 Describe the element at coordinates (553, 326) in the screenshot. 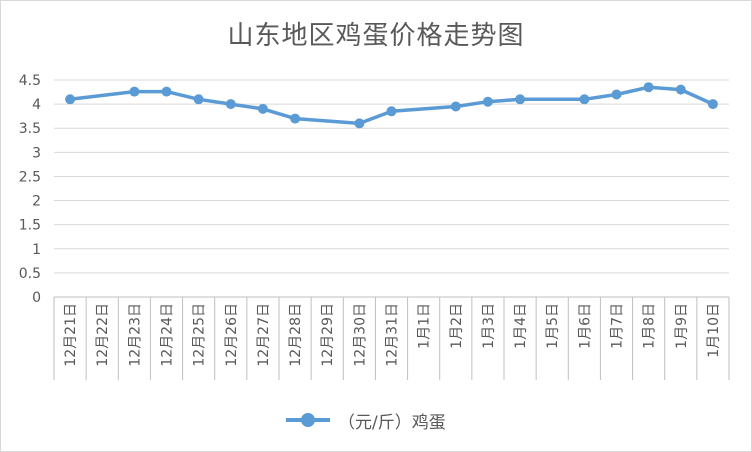

I see `x-tick-label: 1月5日` at that location.